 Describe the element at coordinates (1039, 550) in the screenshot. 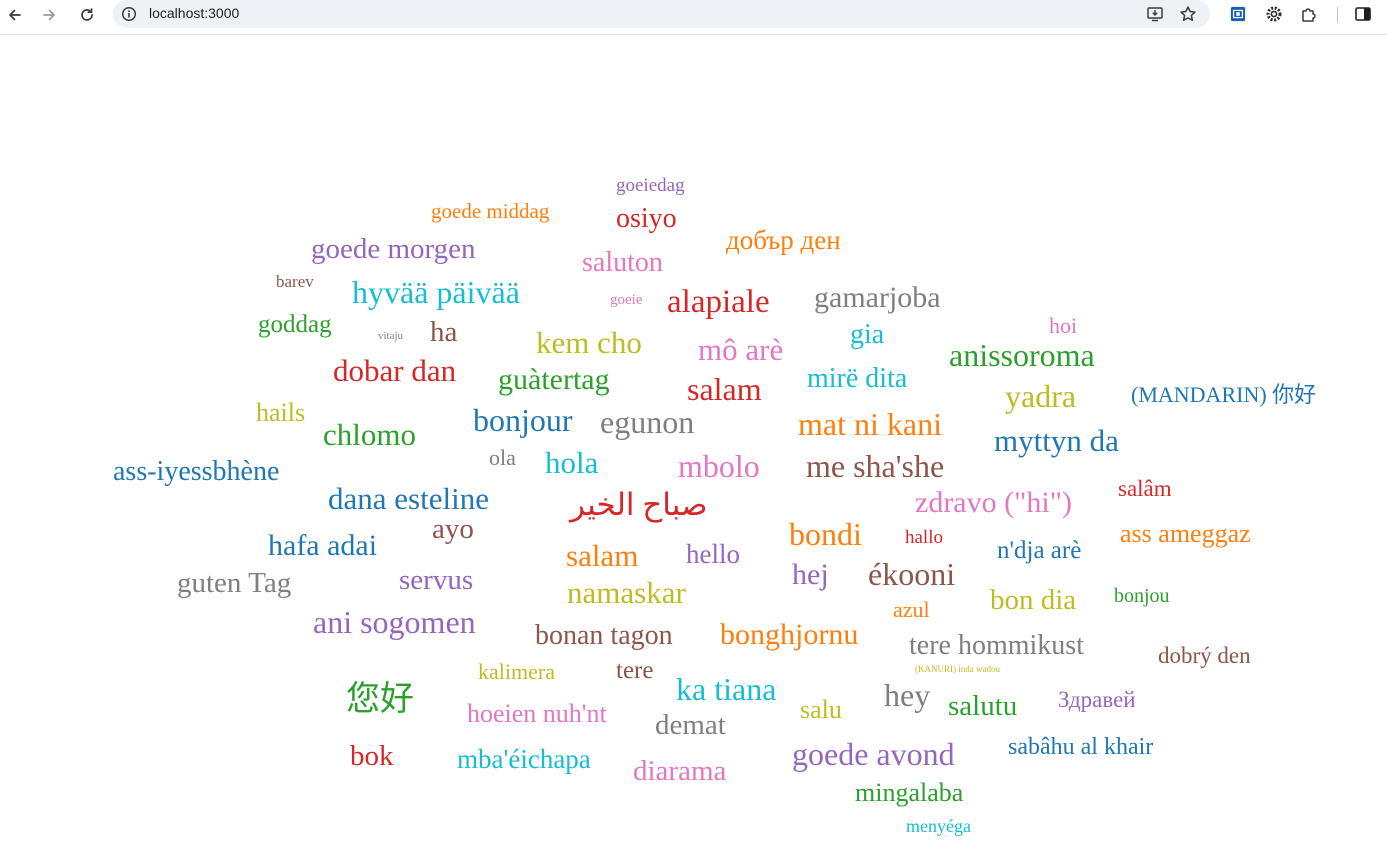

I see `cloud-word: n'dja arè` at that location.